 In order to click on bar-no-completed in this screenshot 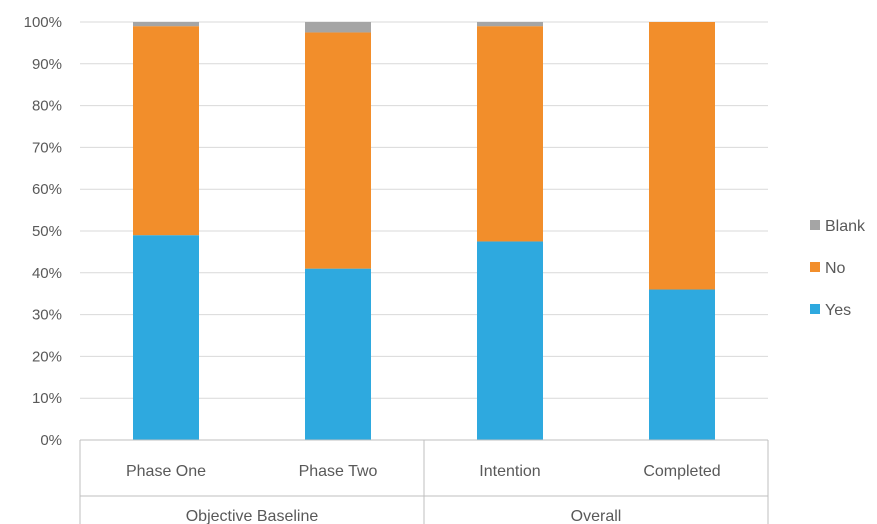, I will do `click(682, 156)`.